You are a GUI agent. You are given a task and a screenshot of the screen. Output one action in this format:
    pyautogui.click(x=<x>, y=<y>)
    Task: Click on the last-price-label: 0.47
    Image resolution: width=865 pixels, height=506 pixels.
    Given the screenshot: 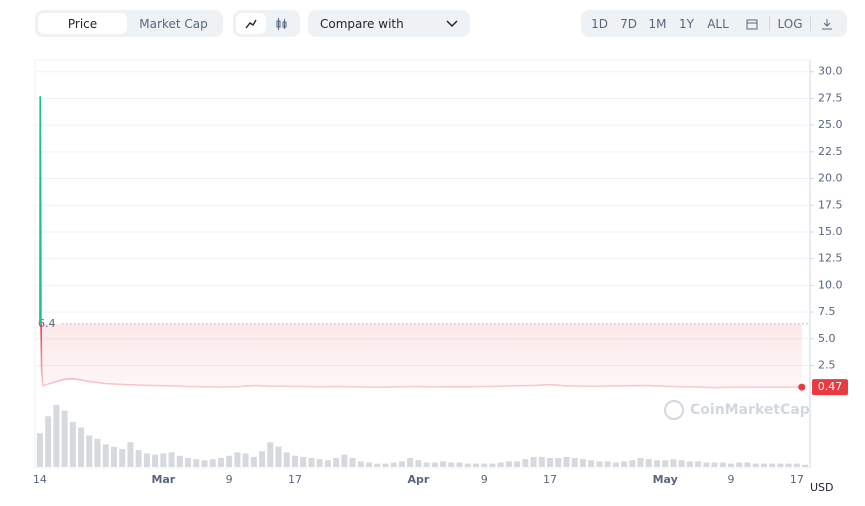 What is the action you would take?
    pyautogui.click(x=830, y=386)
    